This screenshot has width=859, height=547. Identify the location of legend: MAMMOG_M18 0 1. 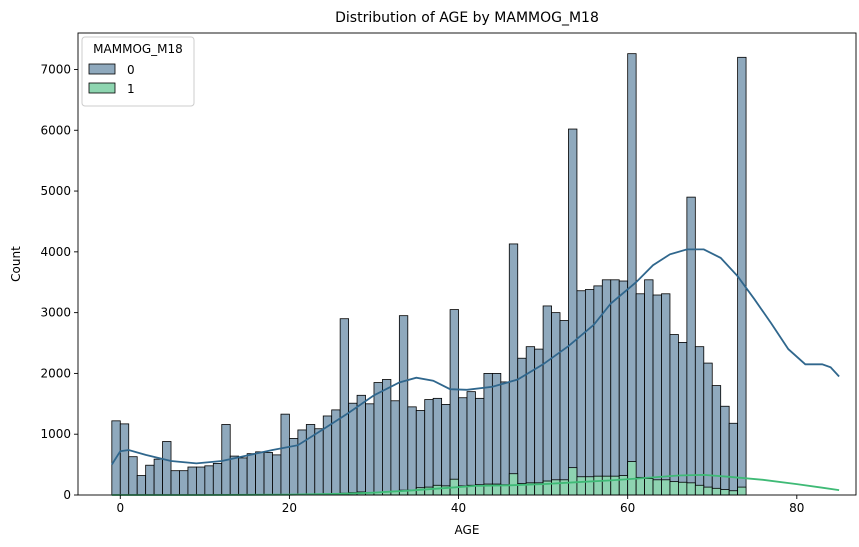
(138, 71).